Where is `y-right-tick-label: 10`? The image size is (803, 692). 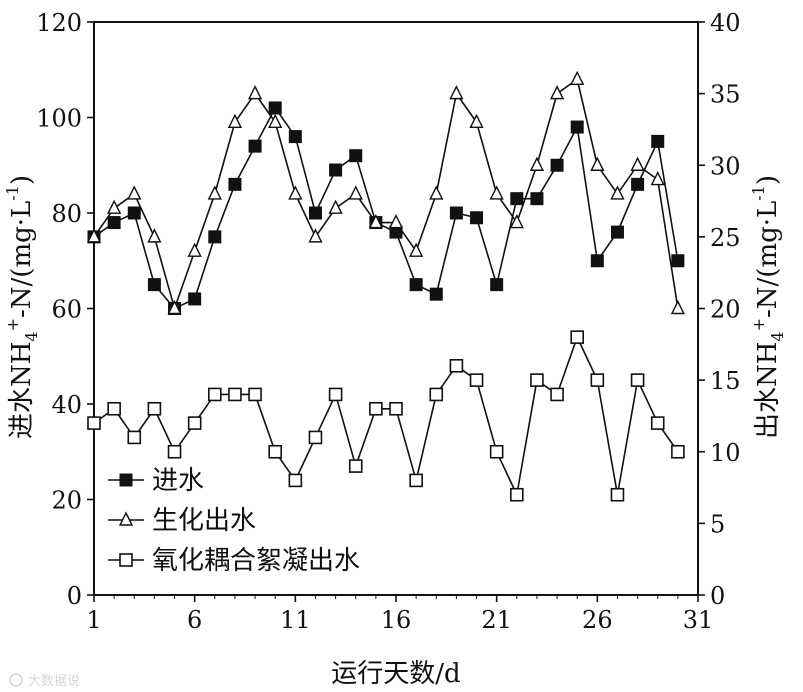 y-right-tick-label: 10 is located at coordinates (725, 453).